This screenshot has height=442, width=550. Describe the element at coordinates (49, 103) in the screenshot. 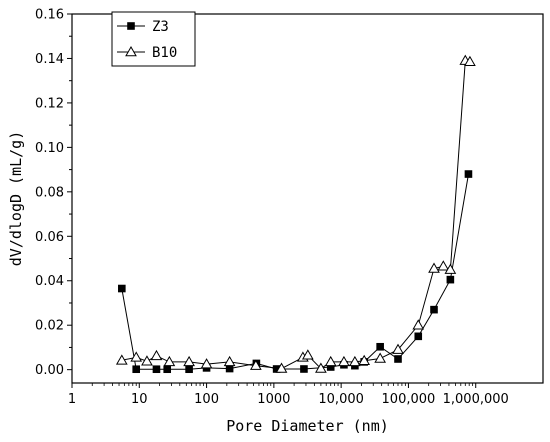

I see `y-tick-label: 0.12` at that location.